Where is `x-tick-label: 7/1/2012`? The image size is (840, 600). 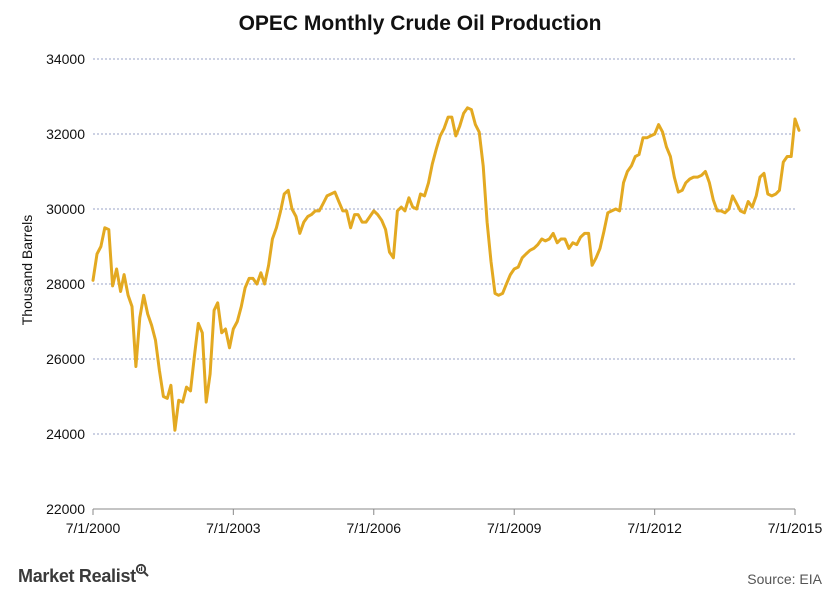 x-tick-label: 7/1/2012 is located at coordinates (654, 528).